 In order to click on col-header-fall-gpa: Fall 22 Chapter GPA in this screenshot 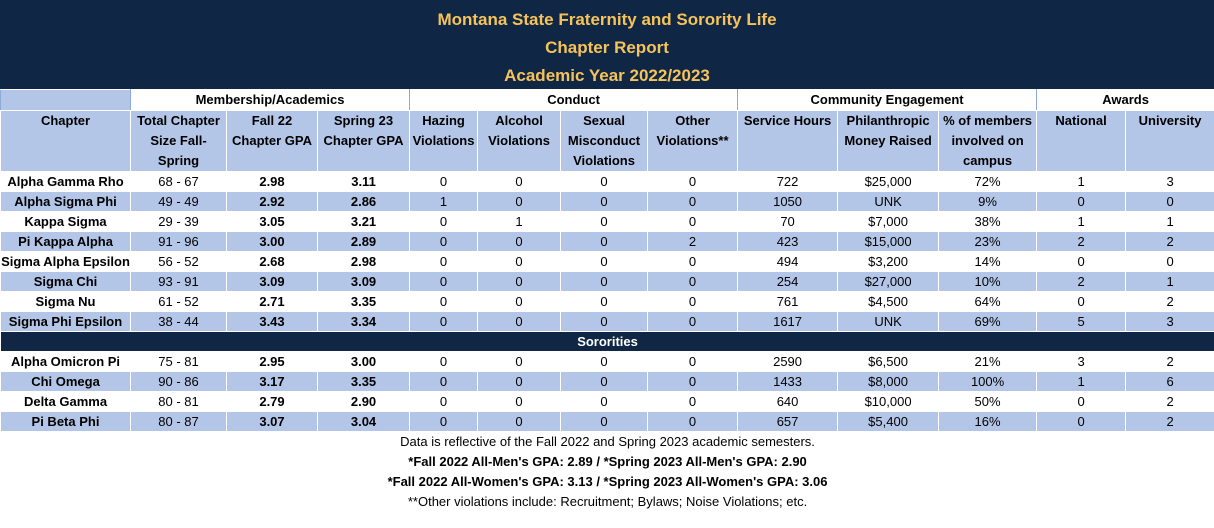, I will do `click(272, 141)`.